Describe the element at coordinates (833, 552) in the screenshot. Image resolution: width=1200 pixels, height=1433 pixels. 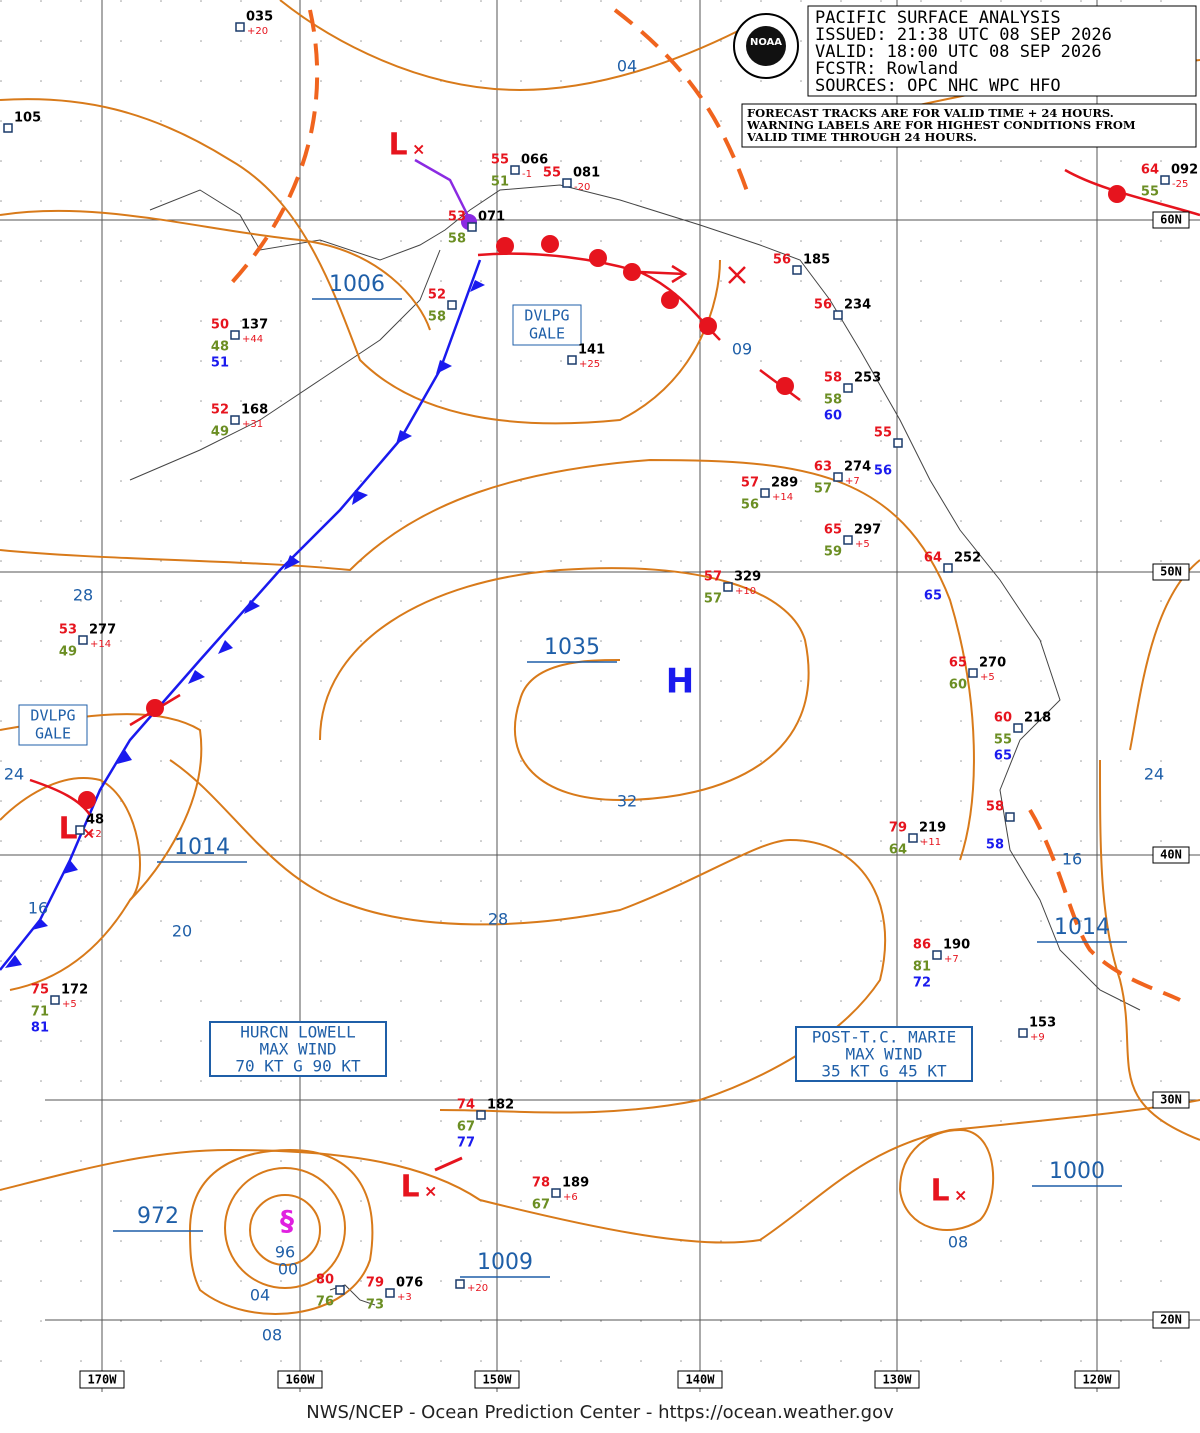
I see `station-dew: 59` at that location.